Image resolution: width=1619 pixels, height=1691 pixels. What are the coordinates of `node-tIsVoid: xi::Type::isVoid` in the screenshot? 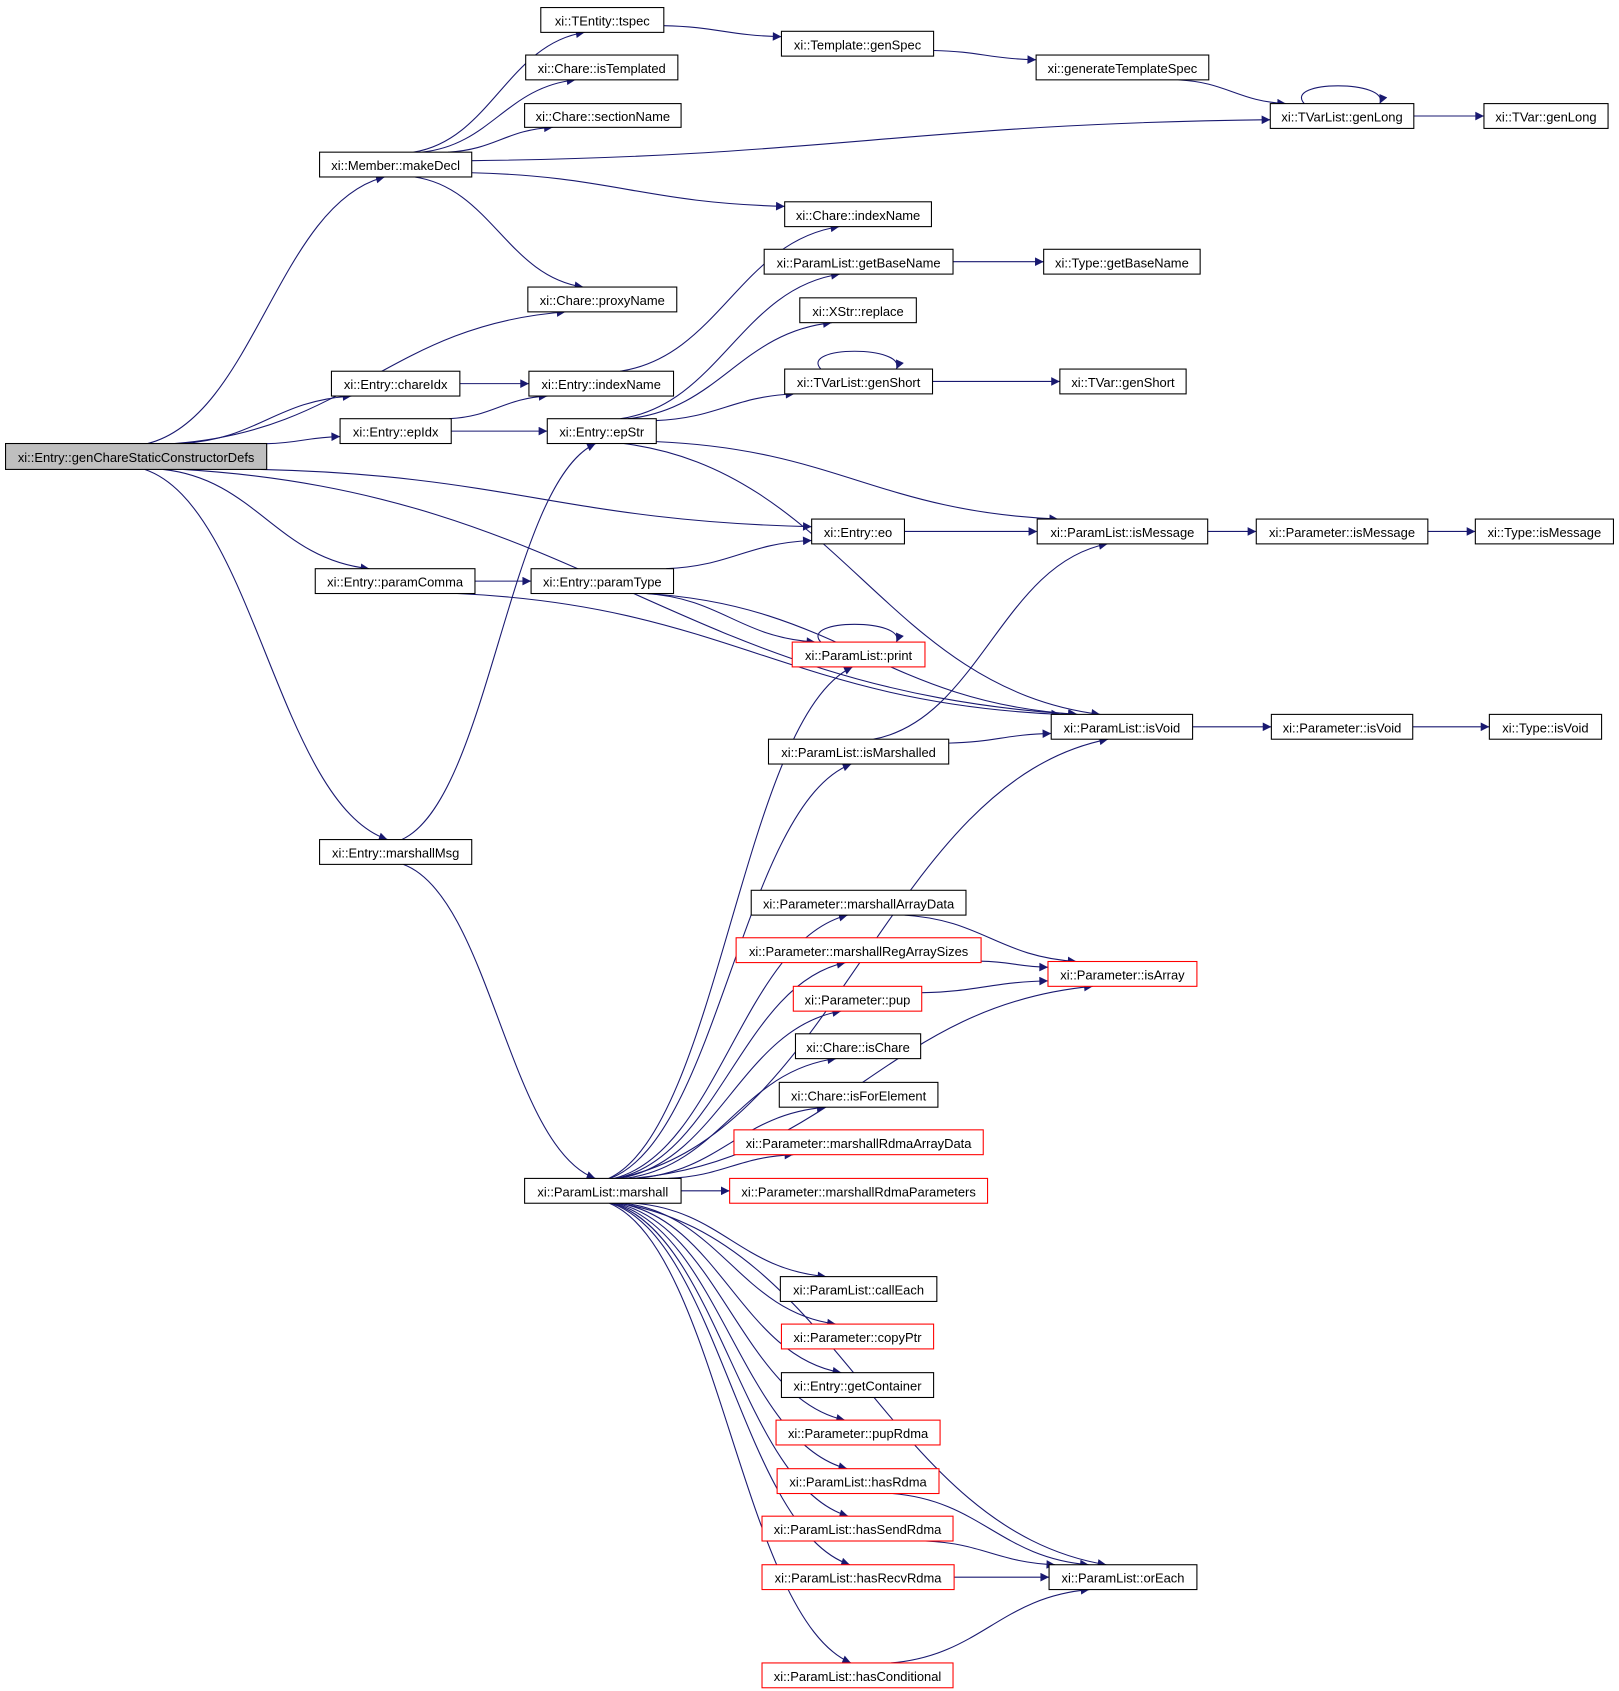 It's located at (1545, 726).